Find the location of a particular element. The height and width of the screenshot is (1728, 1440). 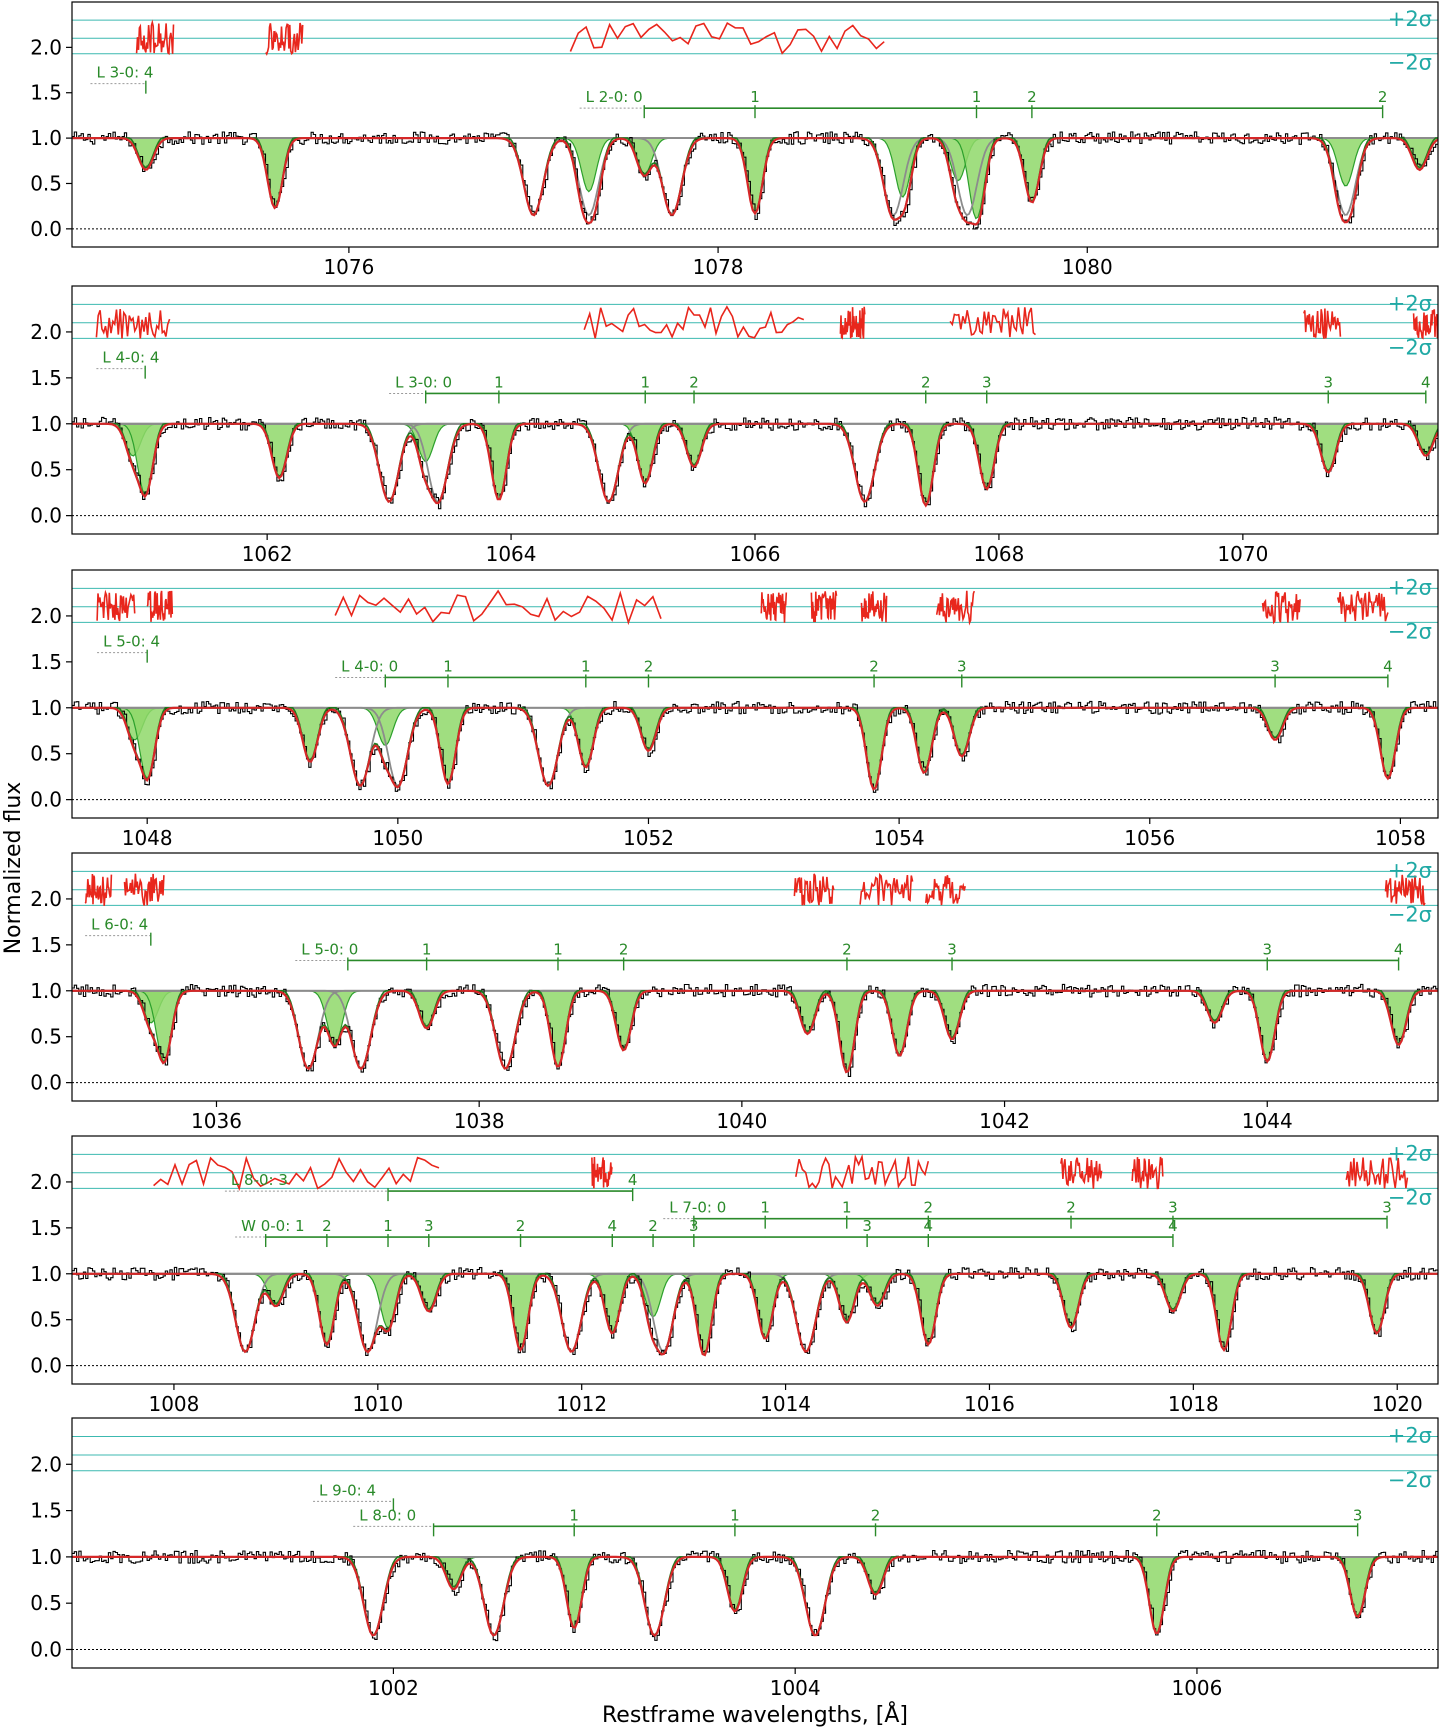

line-label-row: L 3-0: 0 1 1 2 2 3 3 4 is located at coordinates (910, 388).